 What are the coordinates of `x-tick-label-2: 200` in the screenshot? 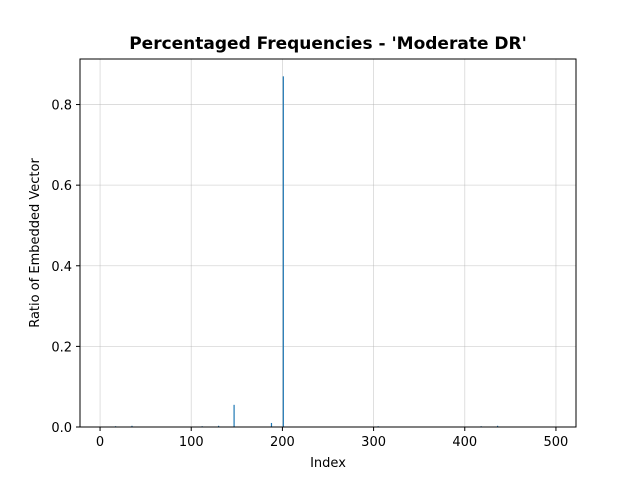 It's located at (282, 442).